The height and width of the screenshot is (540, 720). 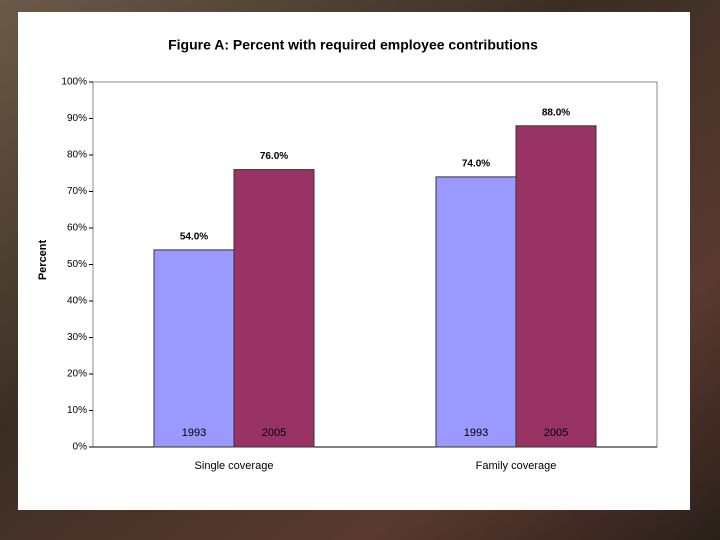 What do you see at coordinates (74, 82) in the screenshot?
I see `y-tick-label: 100%` at bounding box center [74, 82].